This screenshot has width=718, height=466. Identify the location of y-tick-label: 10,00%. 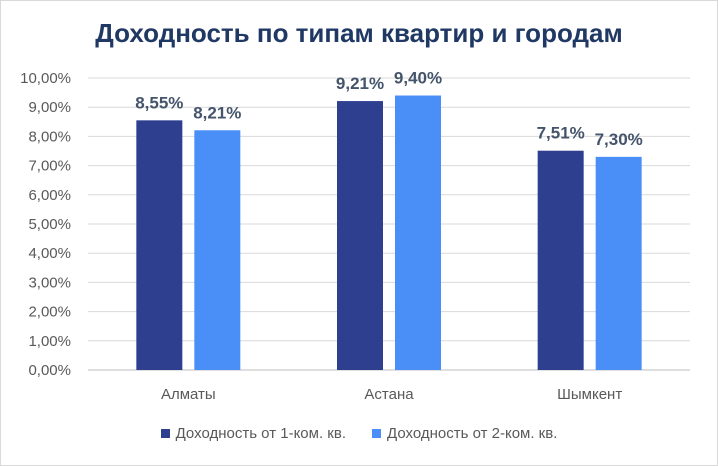
(45, 78).